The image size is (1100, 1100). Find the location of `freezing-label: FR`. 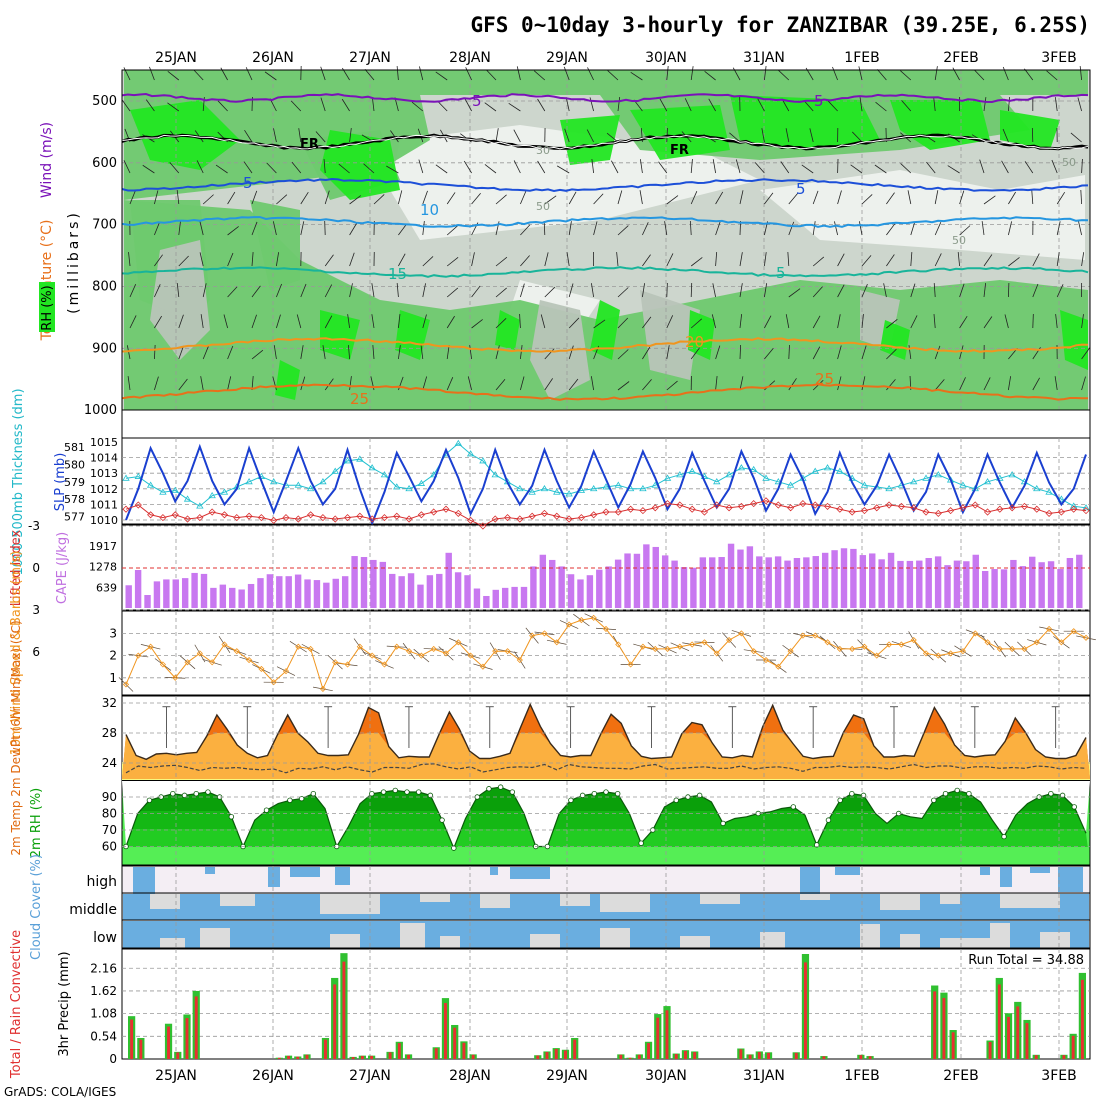

freezing-label: FR is located at coordinates (679, 150).